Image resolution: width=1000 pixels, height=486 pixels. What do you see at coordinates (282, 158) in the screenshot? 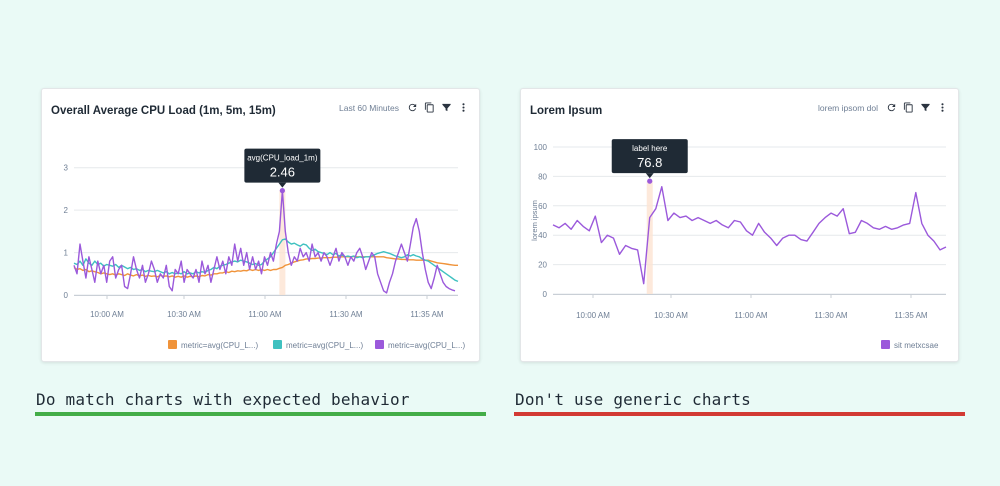
I see `tooltip-label: avg(CPU_load_1m)` at bounding box center [282, 158].